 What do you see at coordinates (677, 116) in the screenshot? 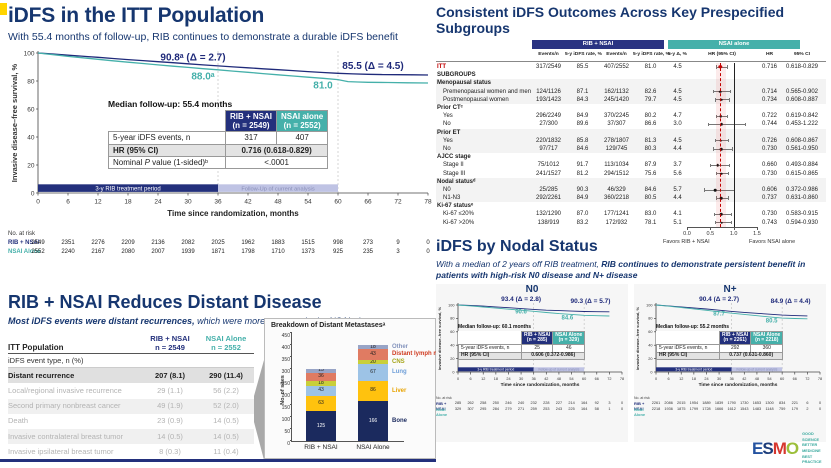
I see `value-cell: 4.7` at bounding box center [677, 116].